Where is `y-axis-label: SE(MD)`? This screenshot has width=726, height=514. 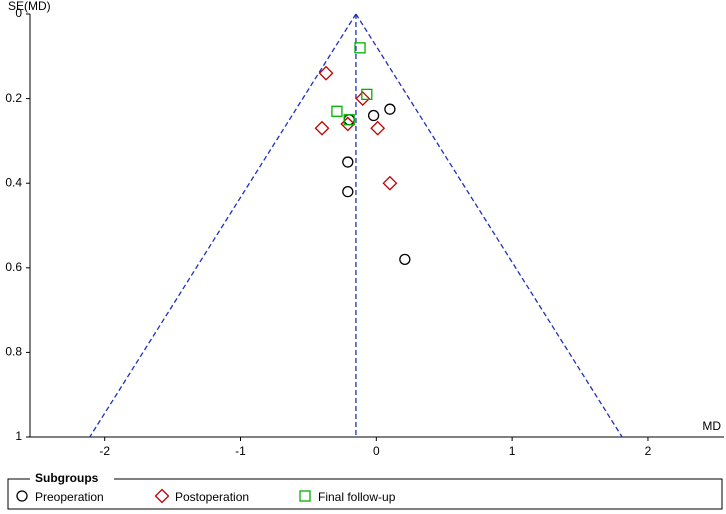
y-axis-label: SE(MD) is located at coordinates (29, 6).